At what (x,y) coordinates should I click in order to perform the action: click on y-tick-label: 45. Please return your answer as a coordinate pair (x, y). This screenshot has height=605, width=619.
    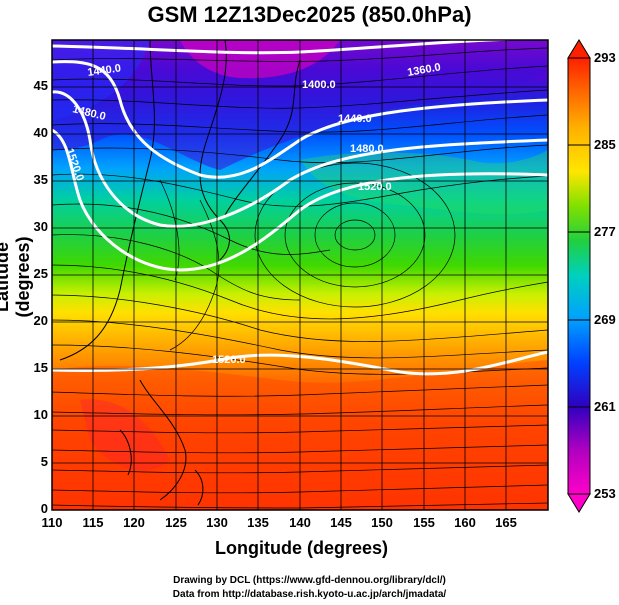
    Looking at the image, I should click on (40, 85).